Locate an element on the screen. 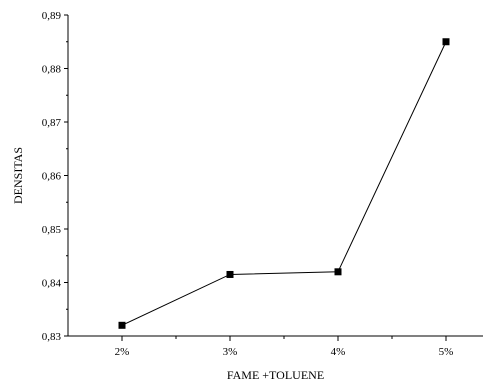 This screenshot has height=385, width=492. y-axis-label: DENSITAS is located at coordinates (18, 175).